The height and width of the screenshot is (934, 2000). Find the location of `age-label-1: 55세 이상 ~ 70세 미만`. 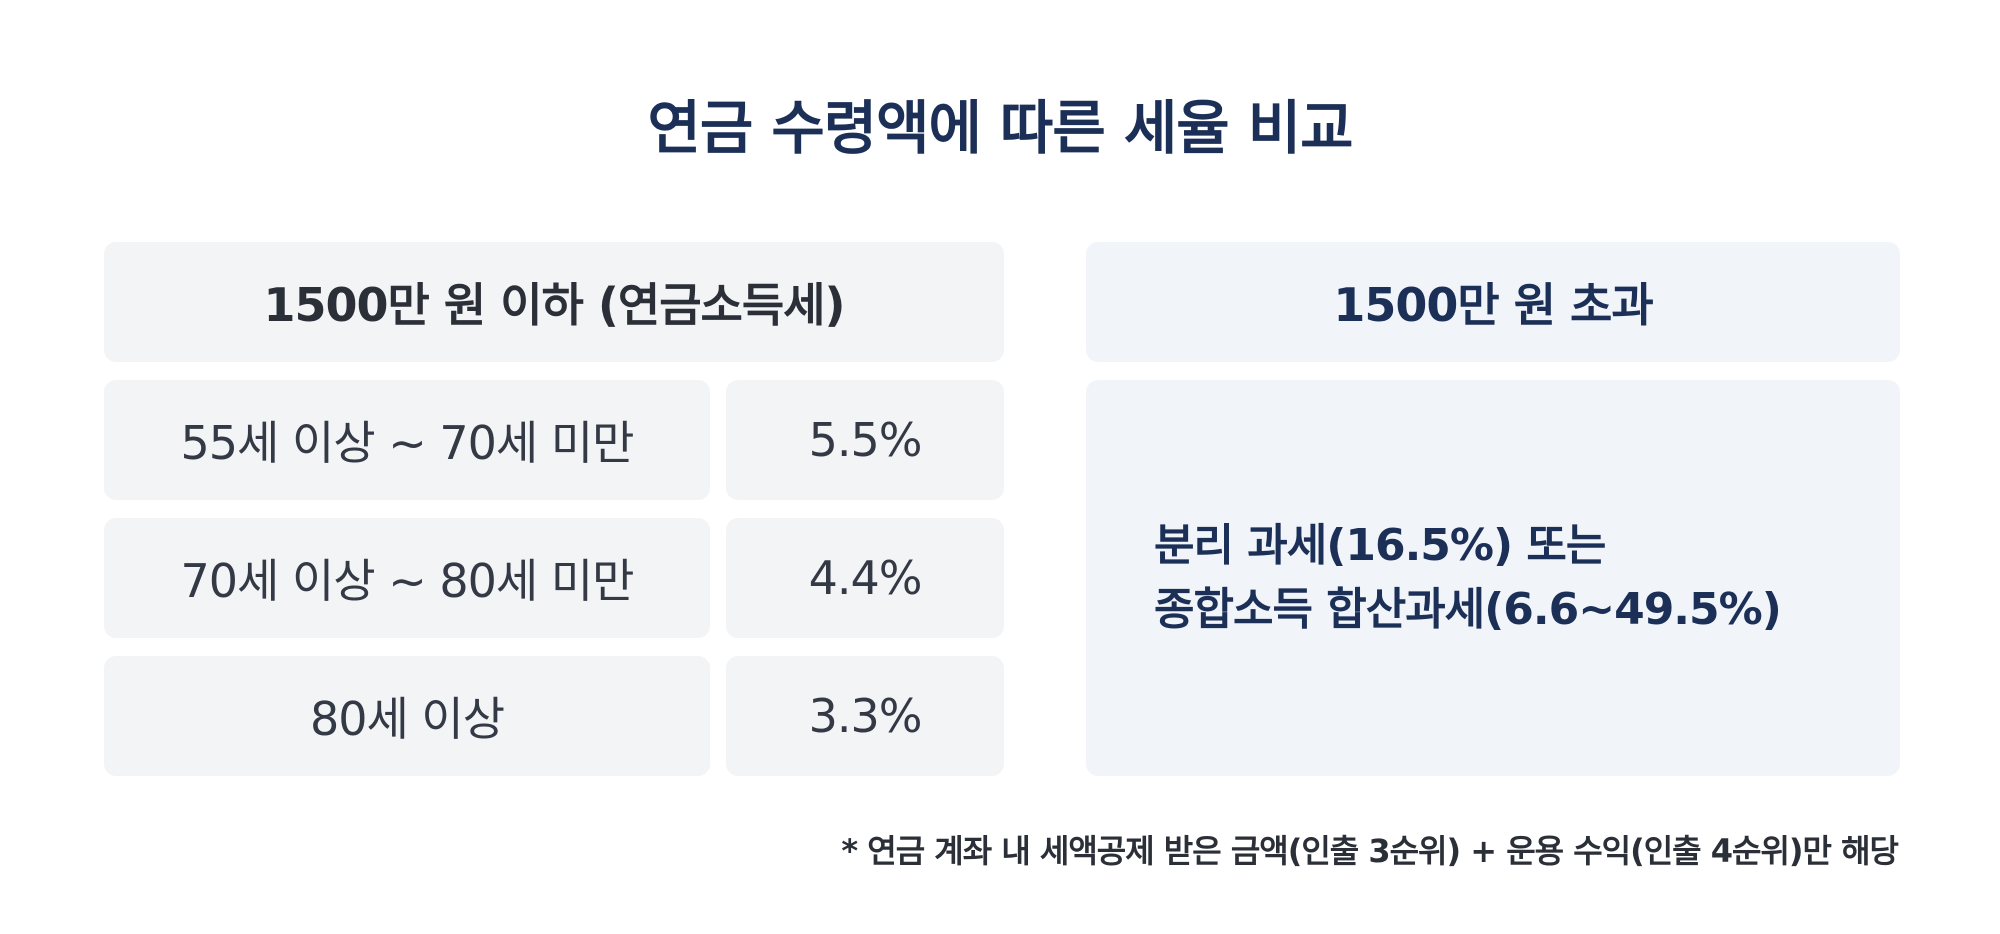

age-label-1: 55세 이상 ~ 70세 미만 is located at coordinates (407, 443).